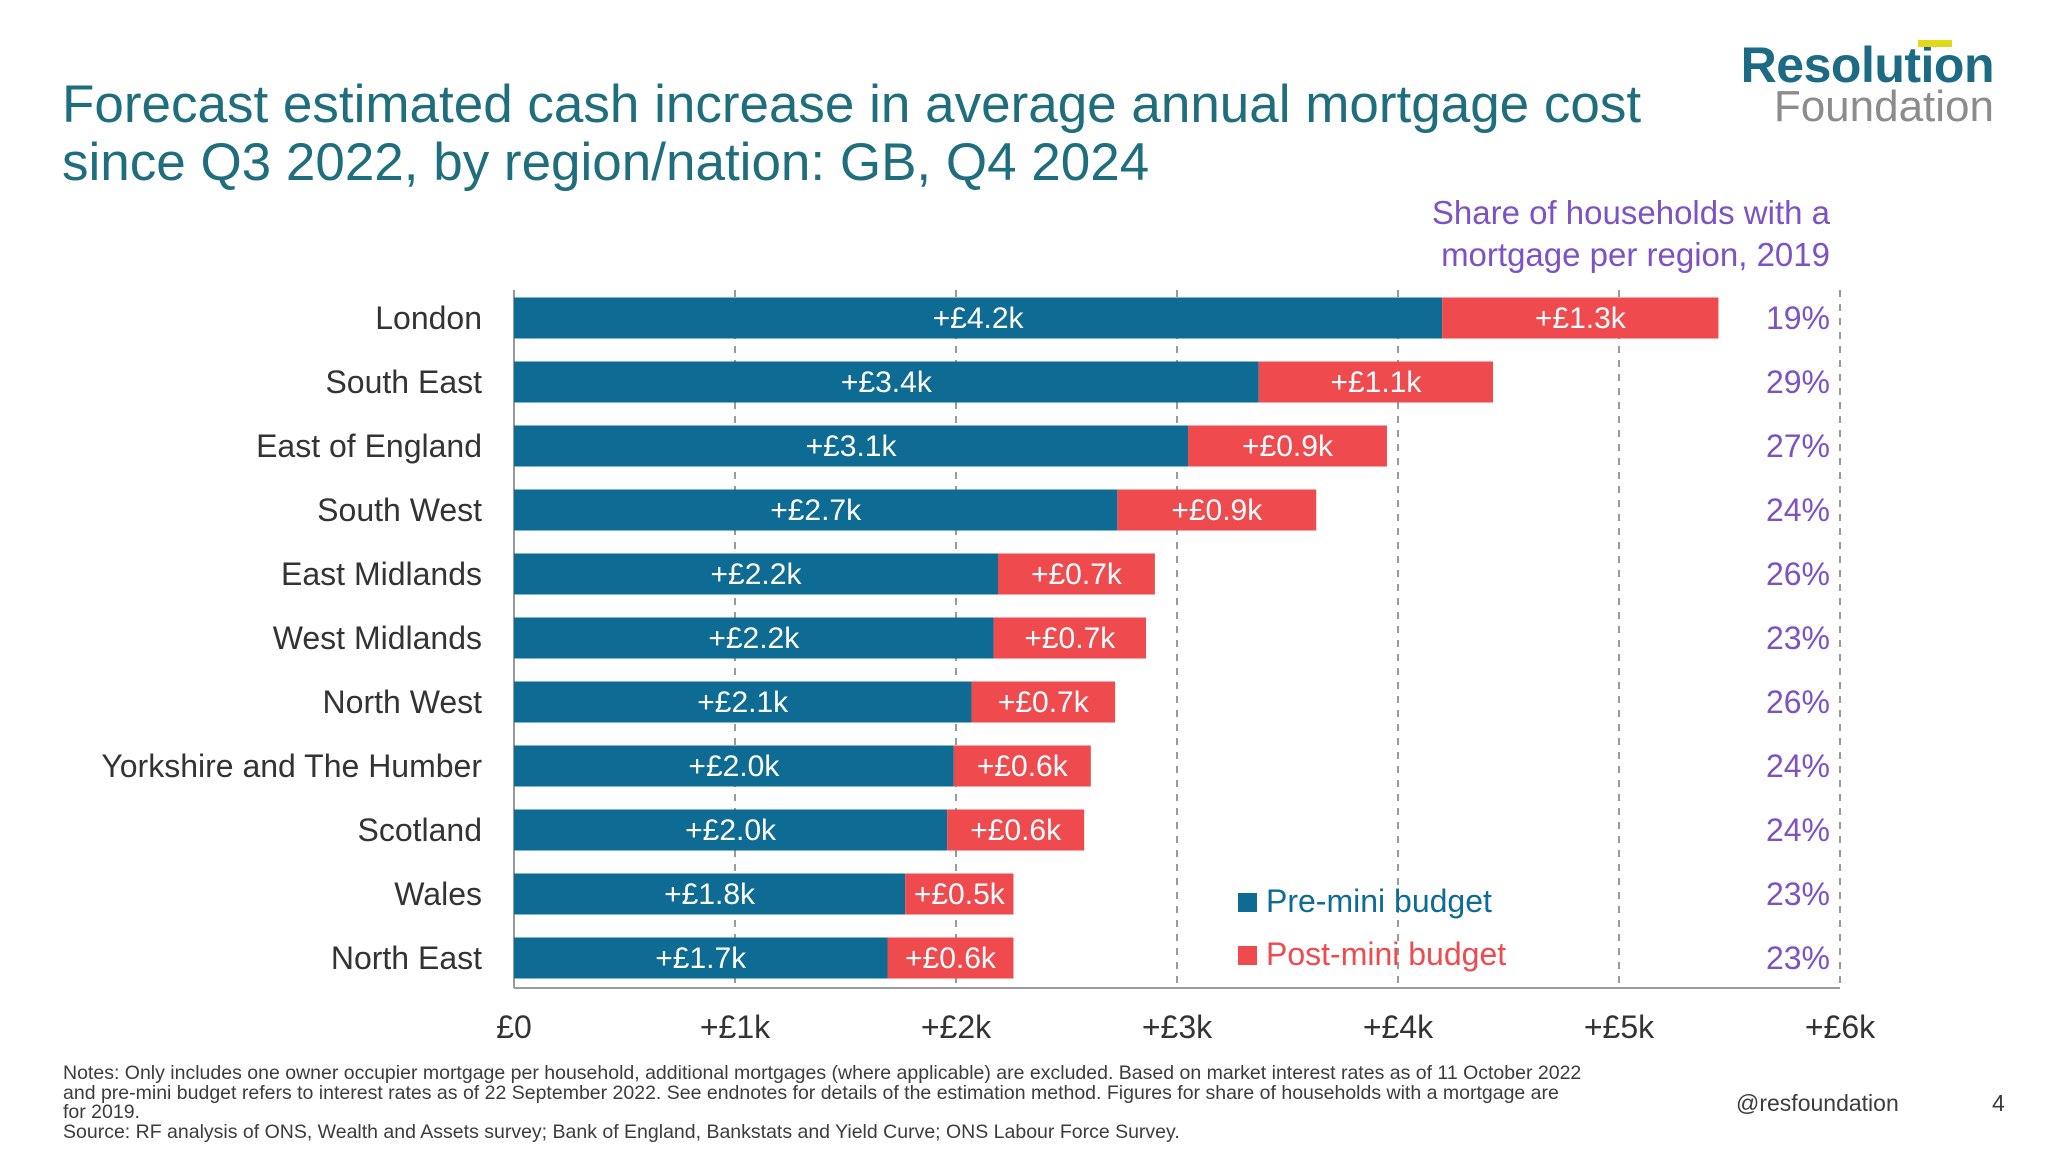 The height and width of the screenshot is (1152, 2048). I want to click on notes-line-3: for 2019., so click(101, 1112).